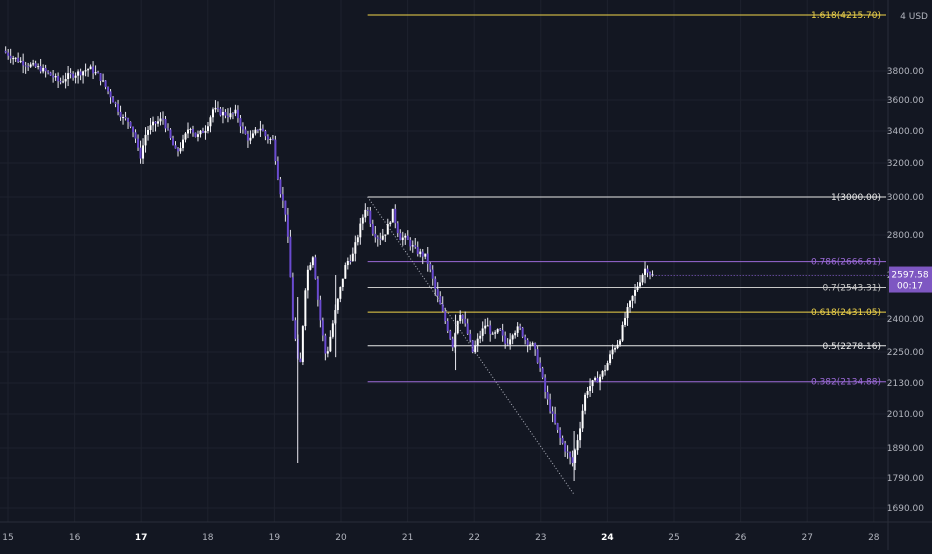 This screenshot has height=554, width=932. I want to click on time-axis-panel, so click(444, 536).